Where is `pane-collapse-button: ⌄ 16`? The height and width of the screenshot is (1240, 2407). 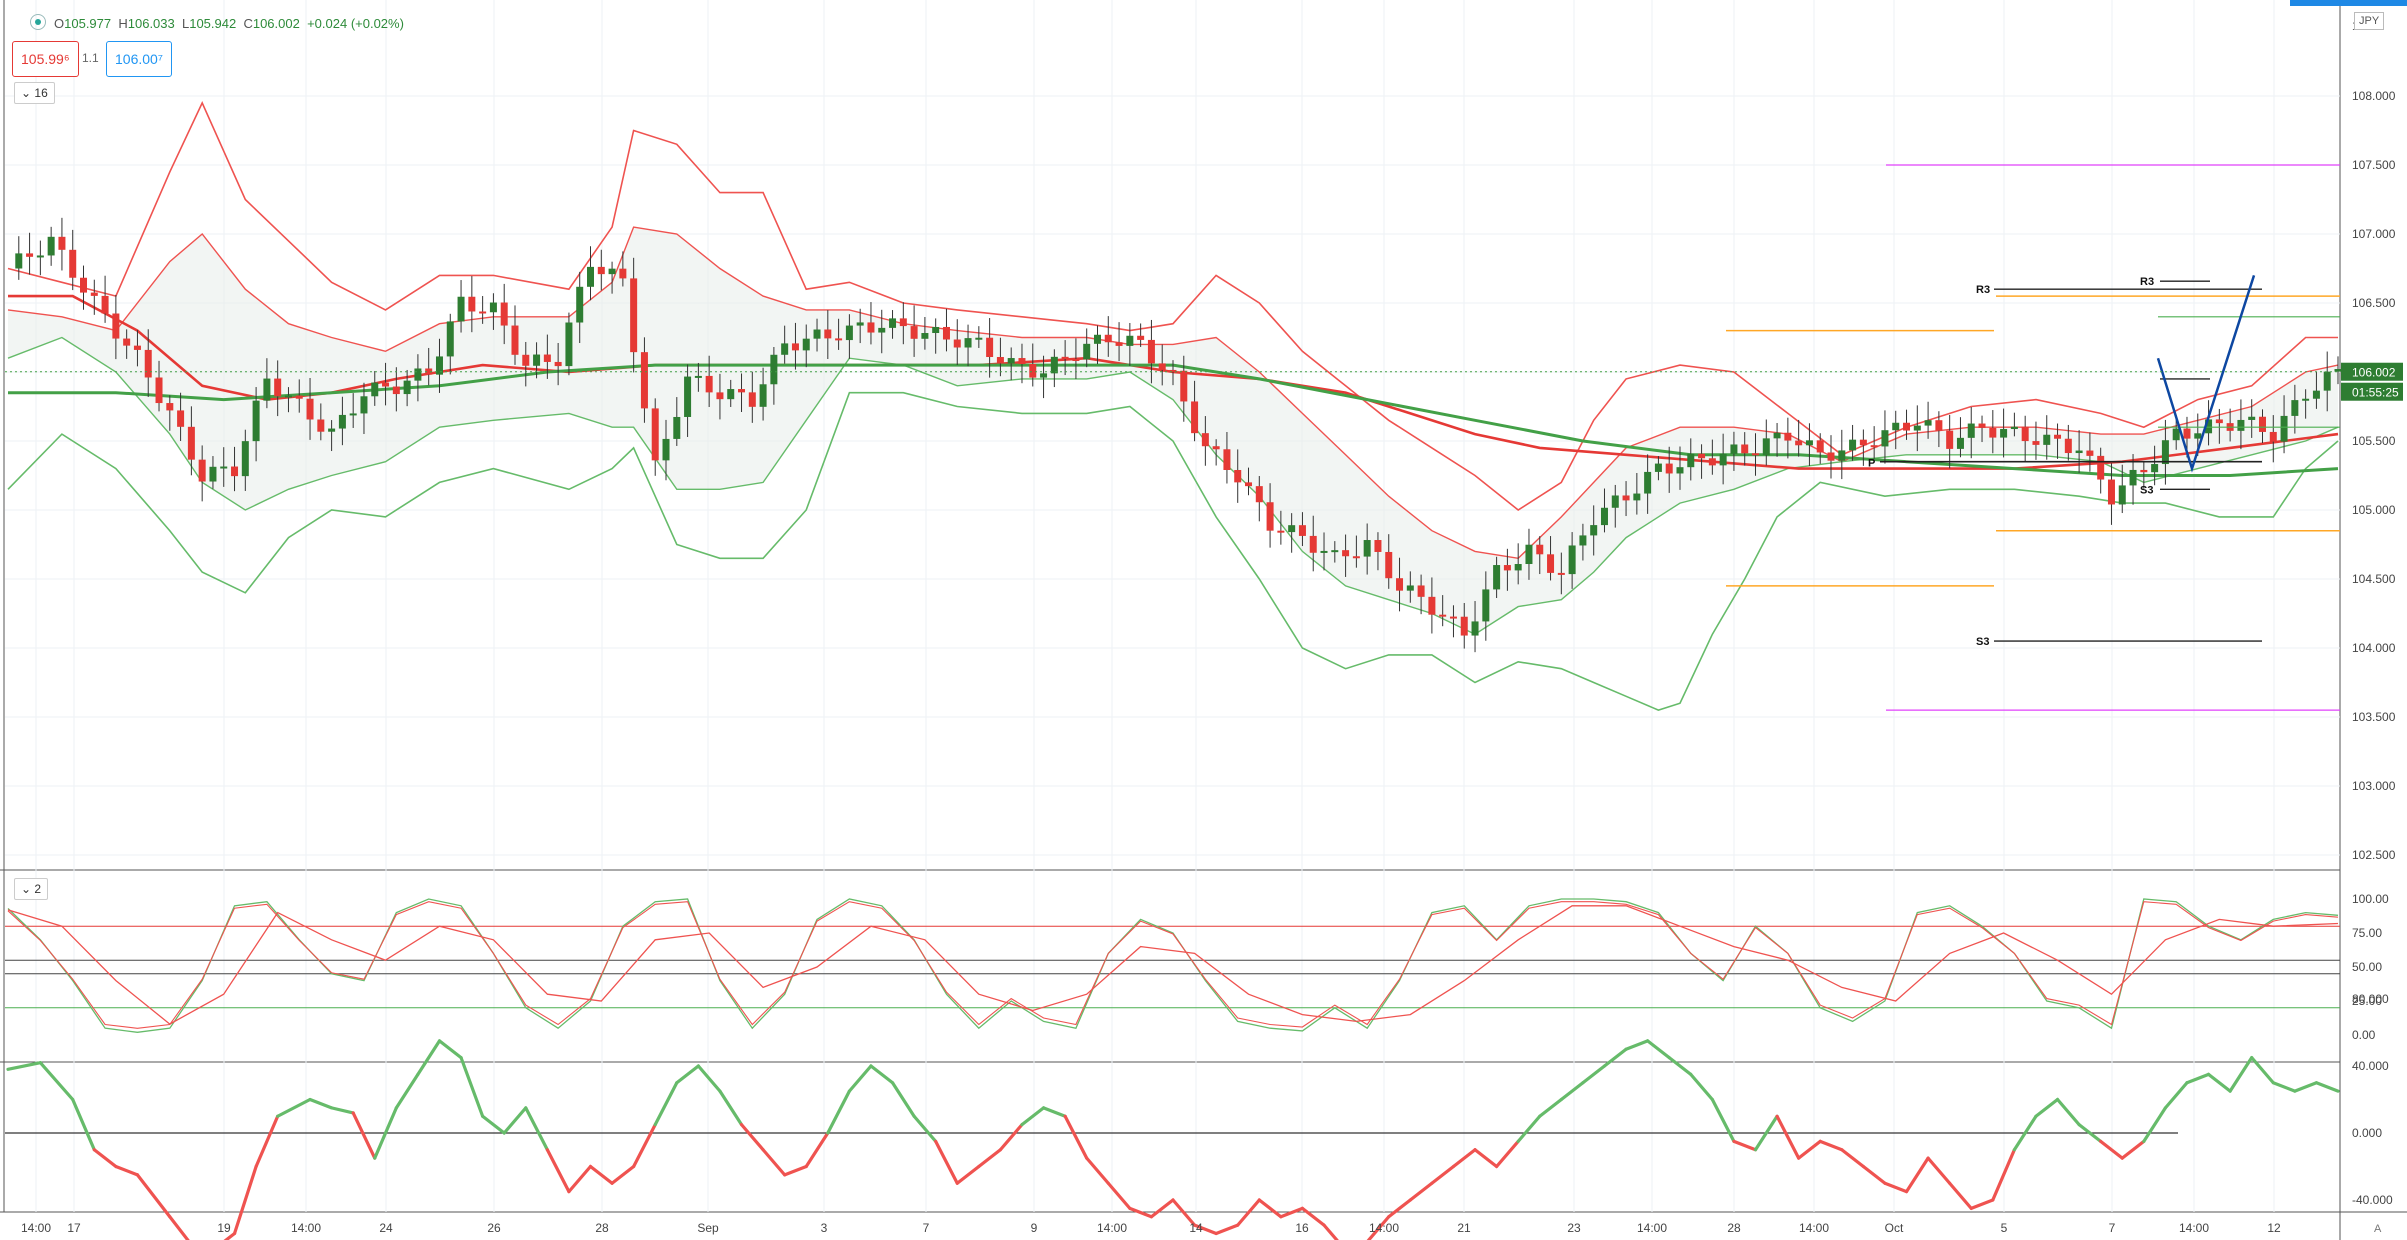
pane-collapse-button: ⌄ 16 is located at coordinates (34, 93).